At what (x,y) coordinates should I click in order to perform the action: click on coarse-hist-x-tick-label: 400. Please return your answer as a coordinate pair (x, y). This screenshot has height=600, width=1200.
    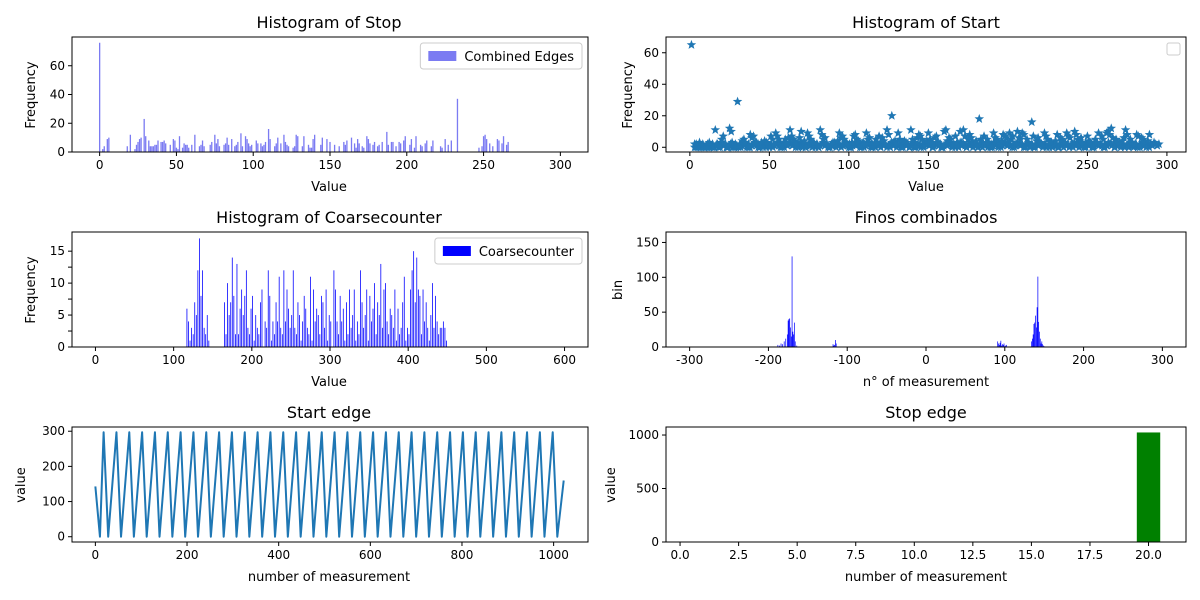
    Looking at the image, I should click on (408, 360).